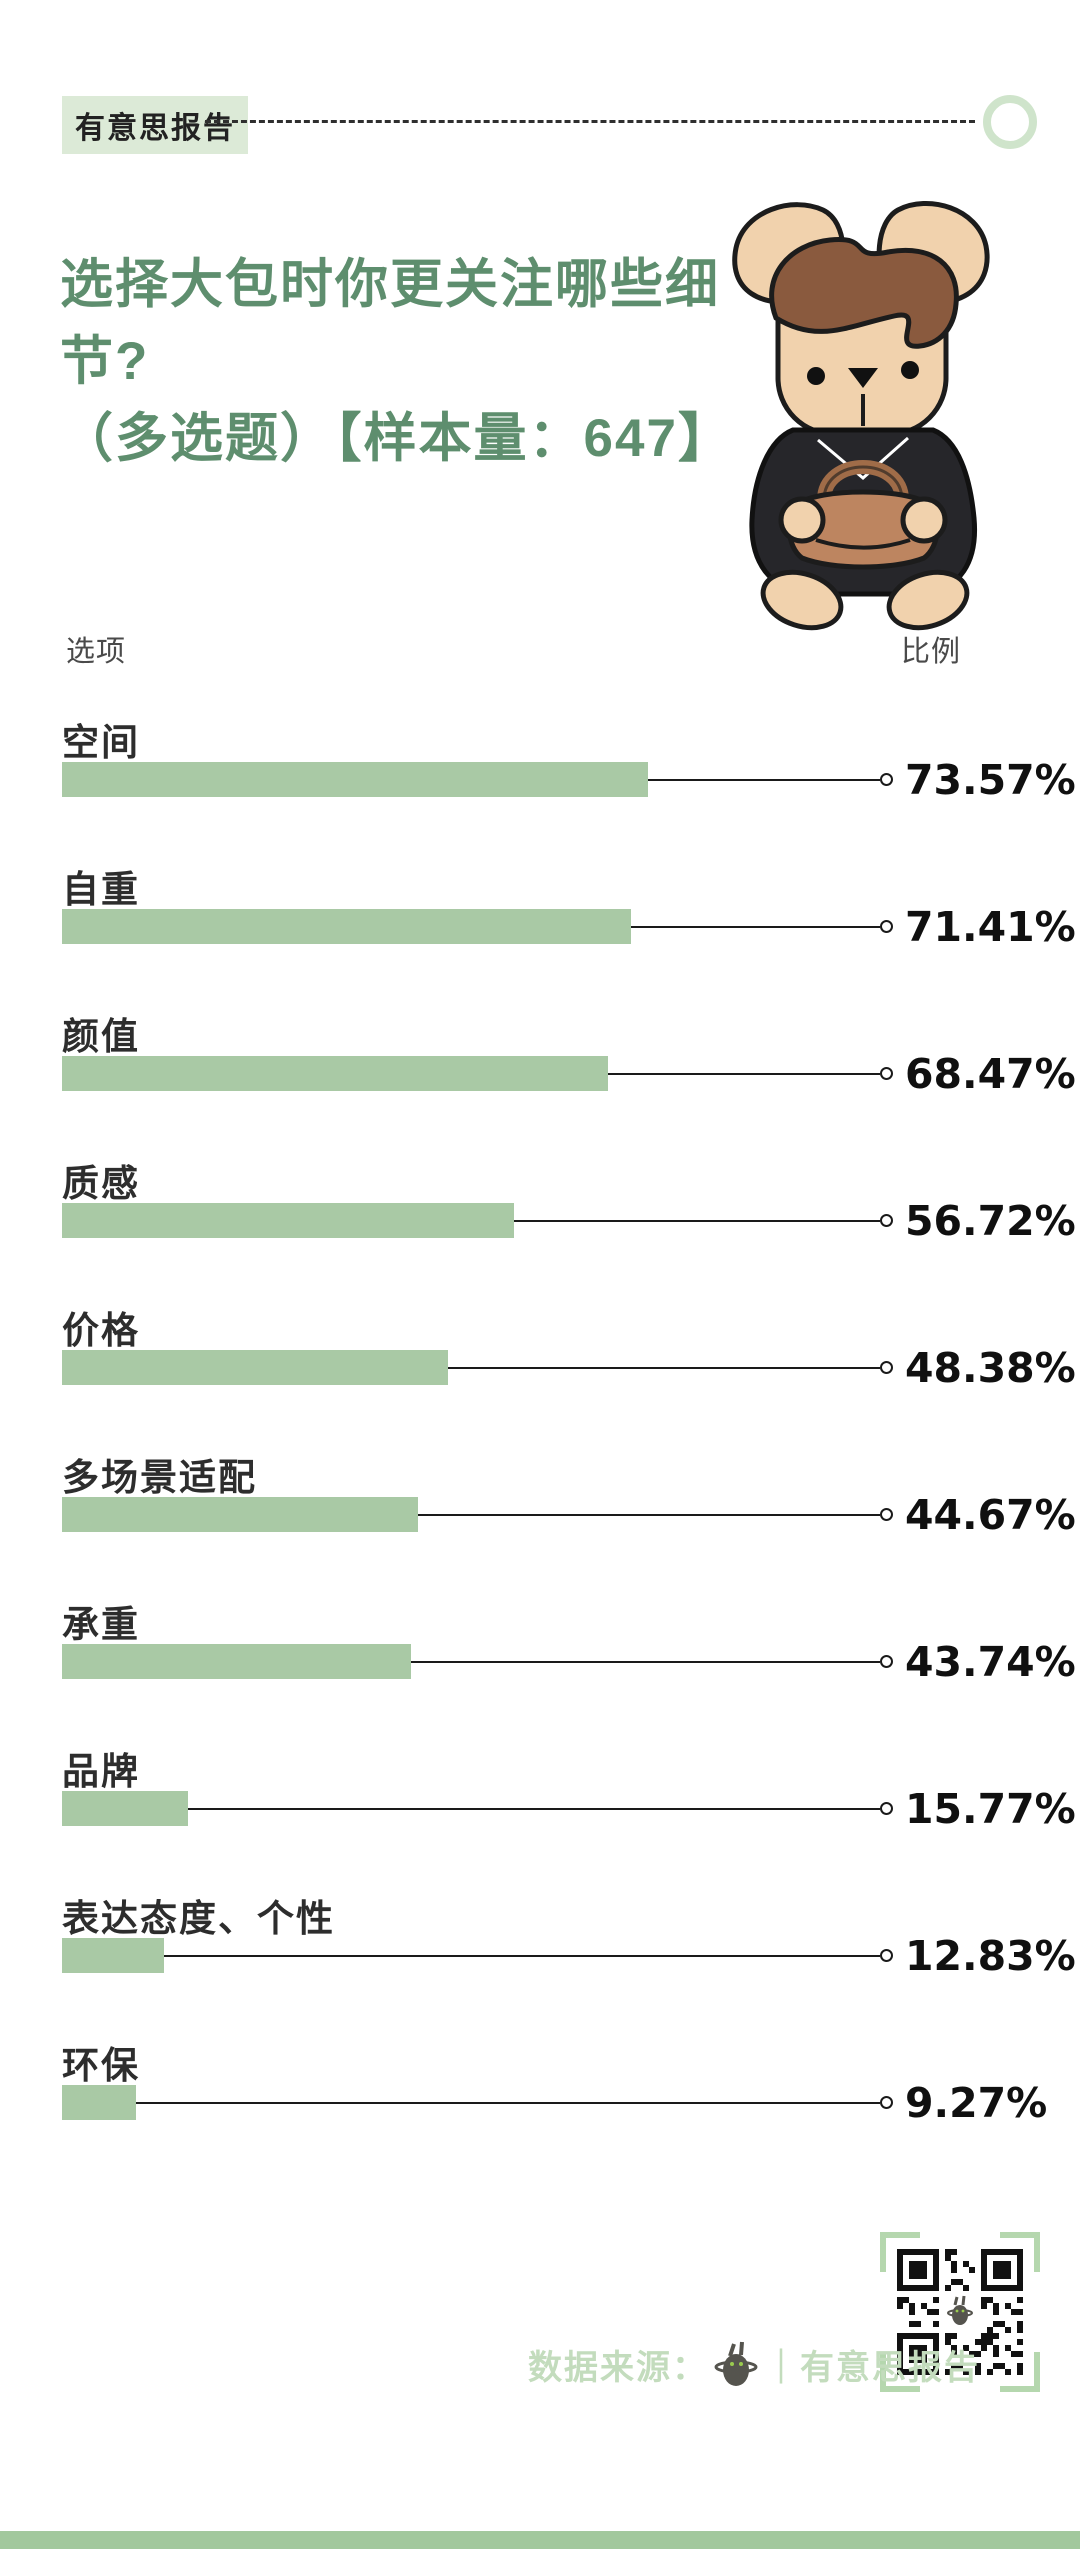  I want to click on footer-source: 数据来源： ｜有意思报告, so click(754, 2364).